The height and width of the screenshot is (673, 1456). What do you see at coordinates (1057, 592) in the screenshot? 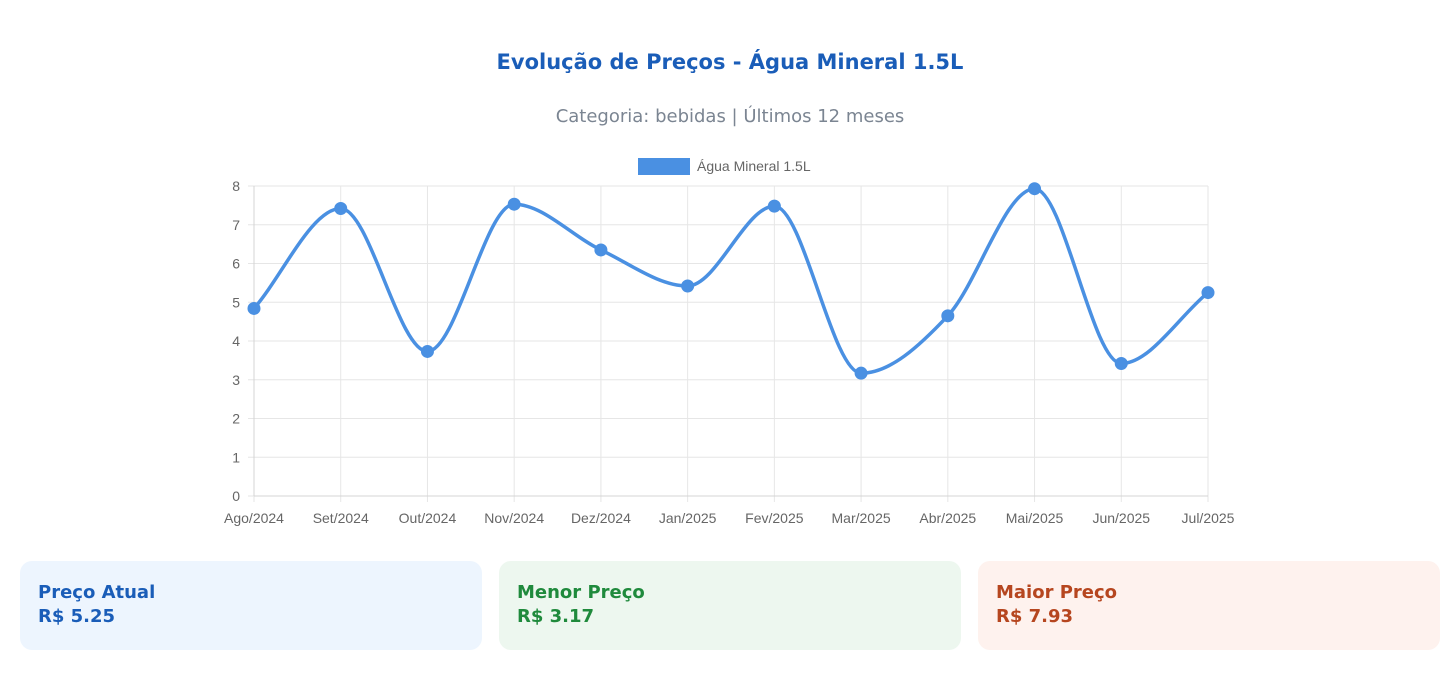
I see `max-price-label: Maior Preço` at bounding box center [1057, 592].